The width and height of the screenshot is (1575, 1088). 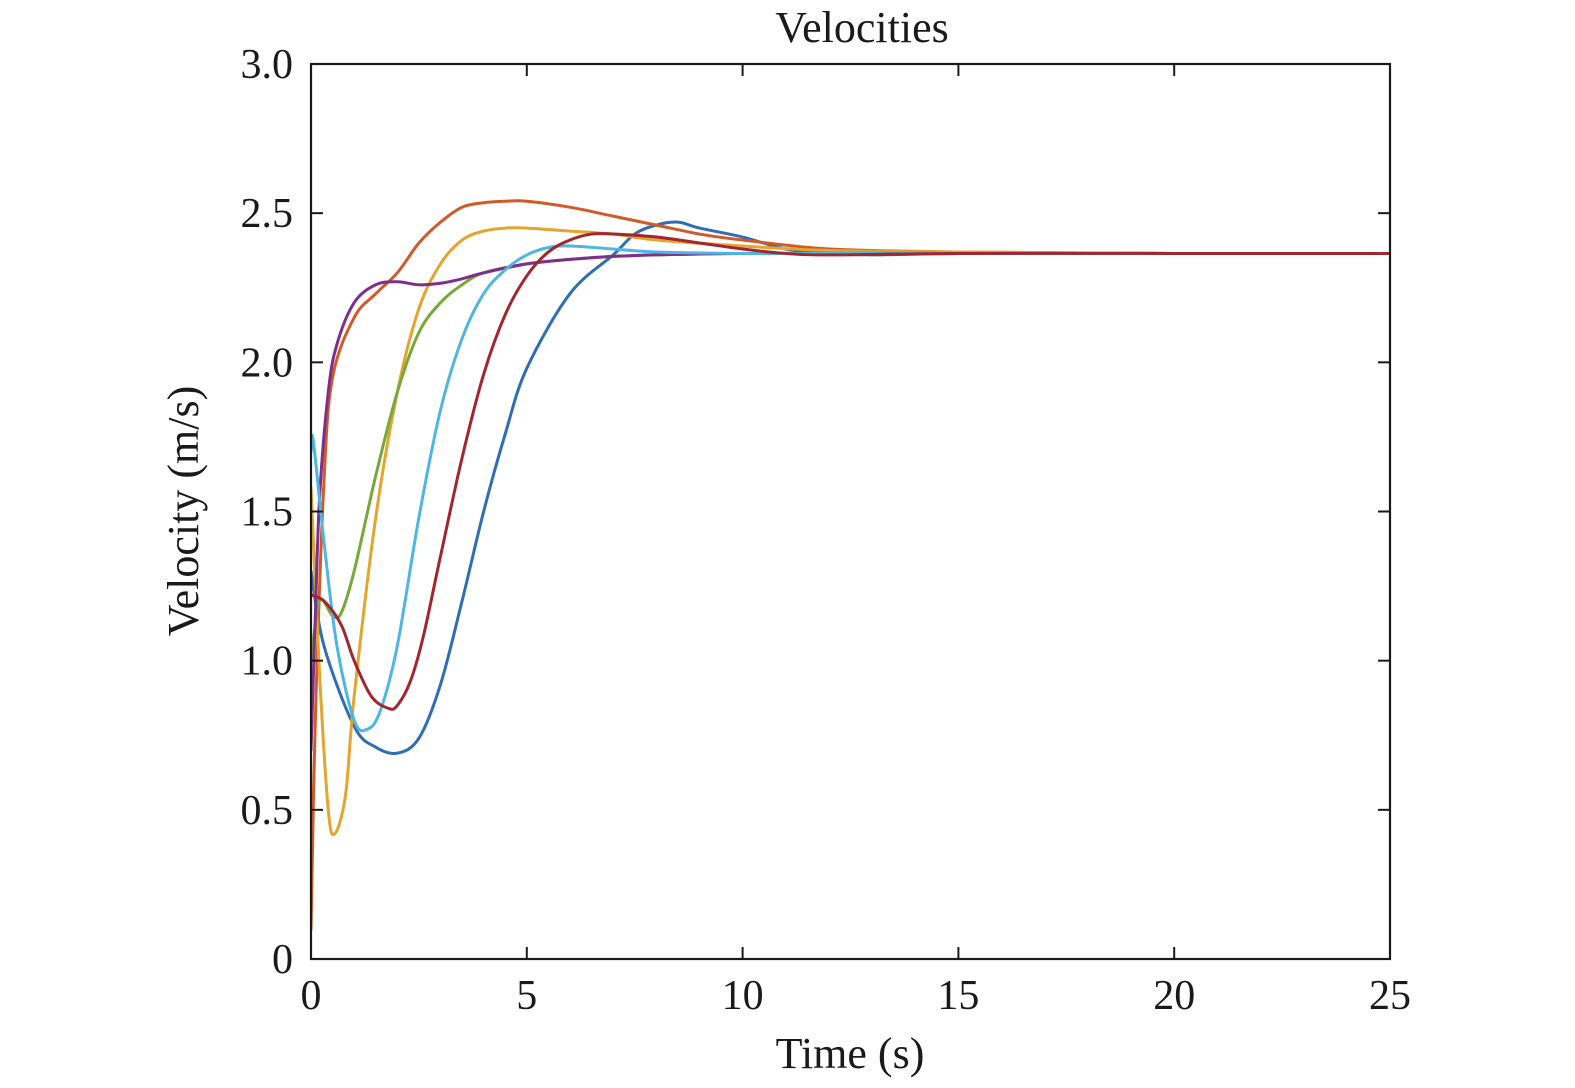 What do you see at coordinates (267, 662) in the screenshot?
I see `y-tick-label: 1.0` at bounding box center [267, 662].